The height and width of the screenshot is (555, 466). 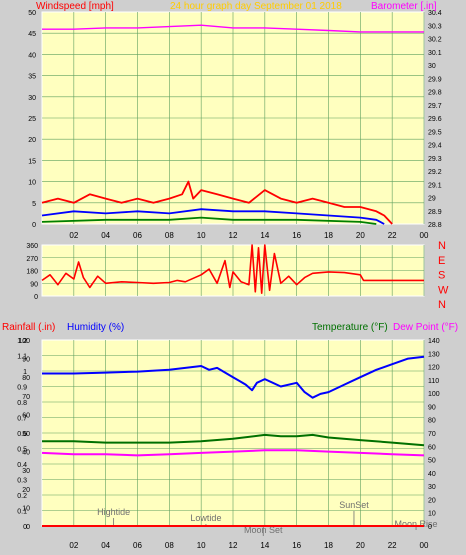 What do you see at coordinates (432, 199) in the screenshot?
I see `barometer-tick-label: 29` at bounding box center [432, 199].